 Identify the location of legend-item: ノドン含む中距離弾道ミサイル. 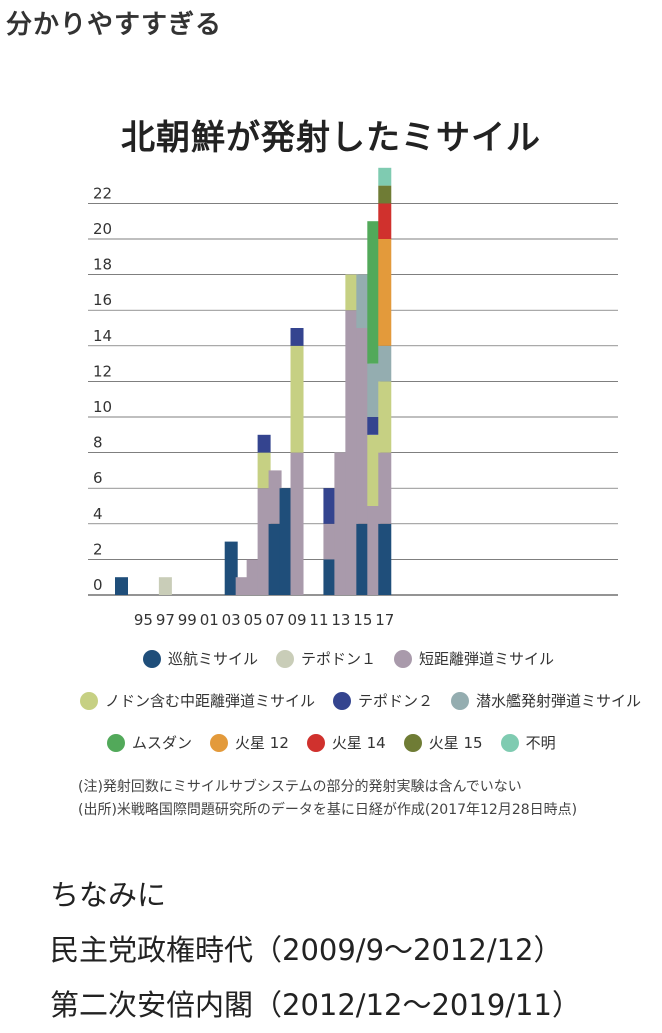
(197, 700).